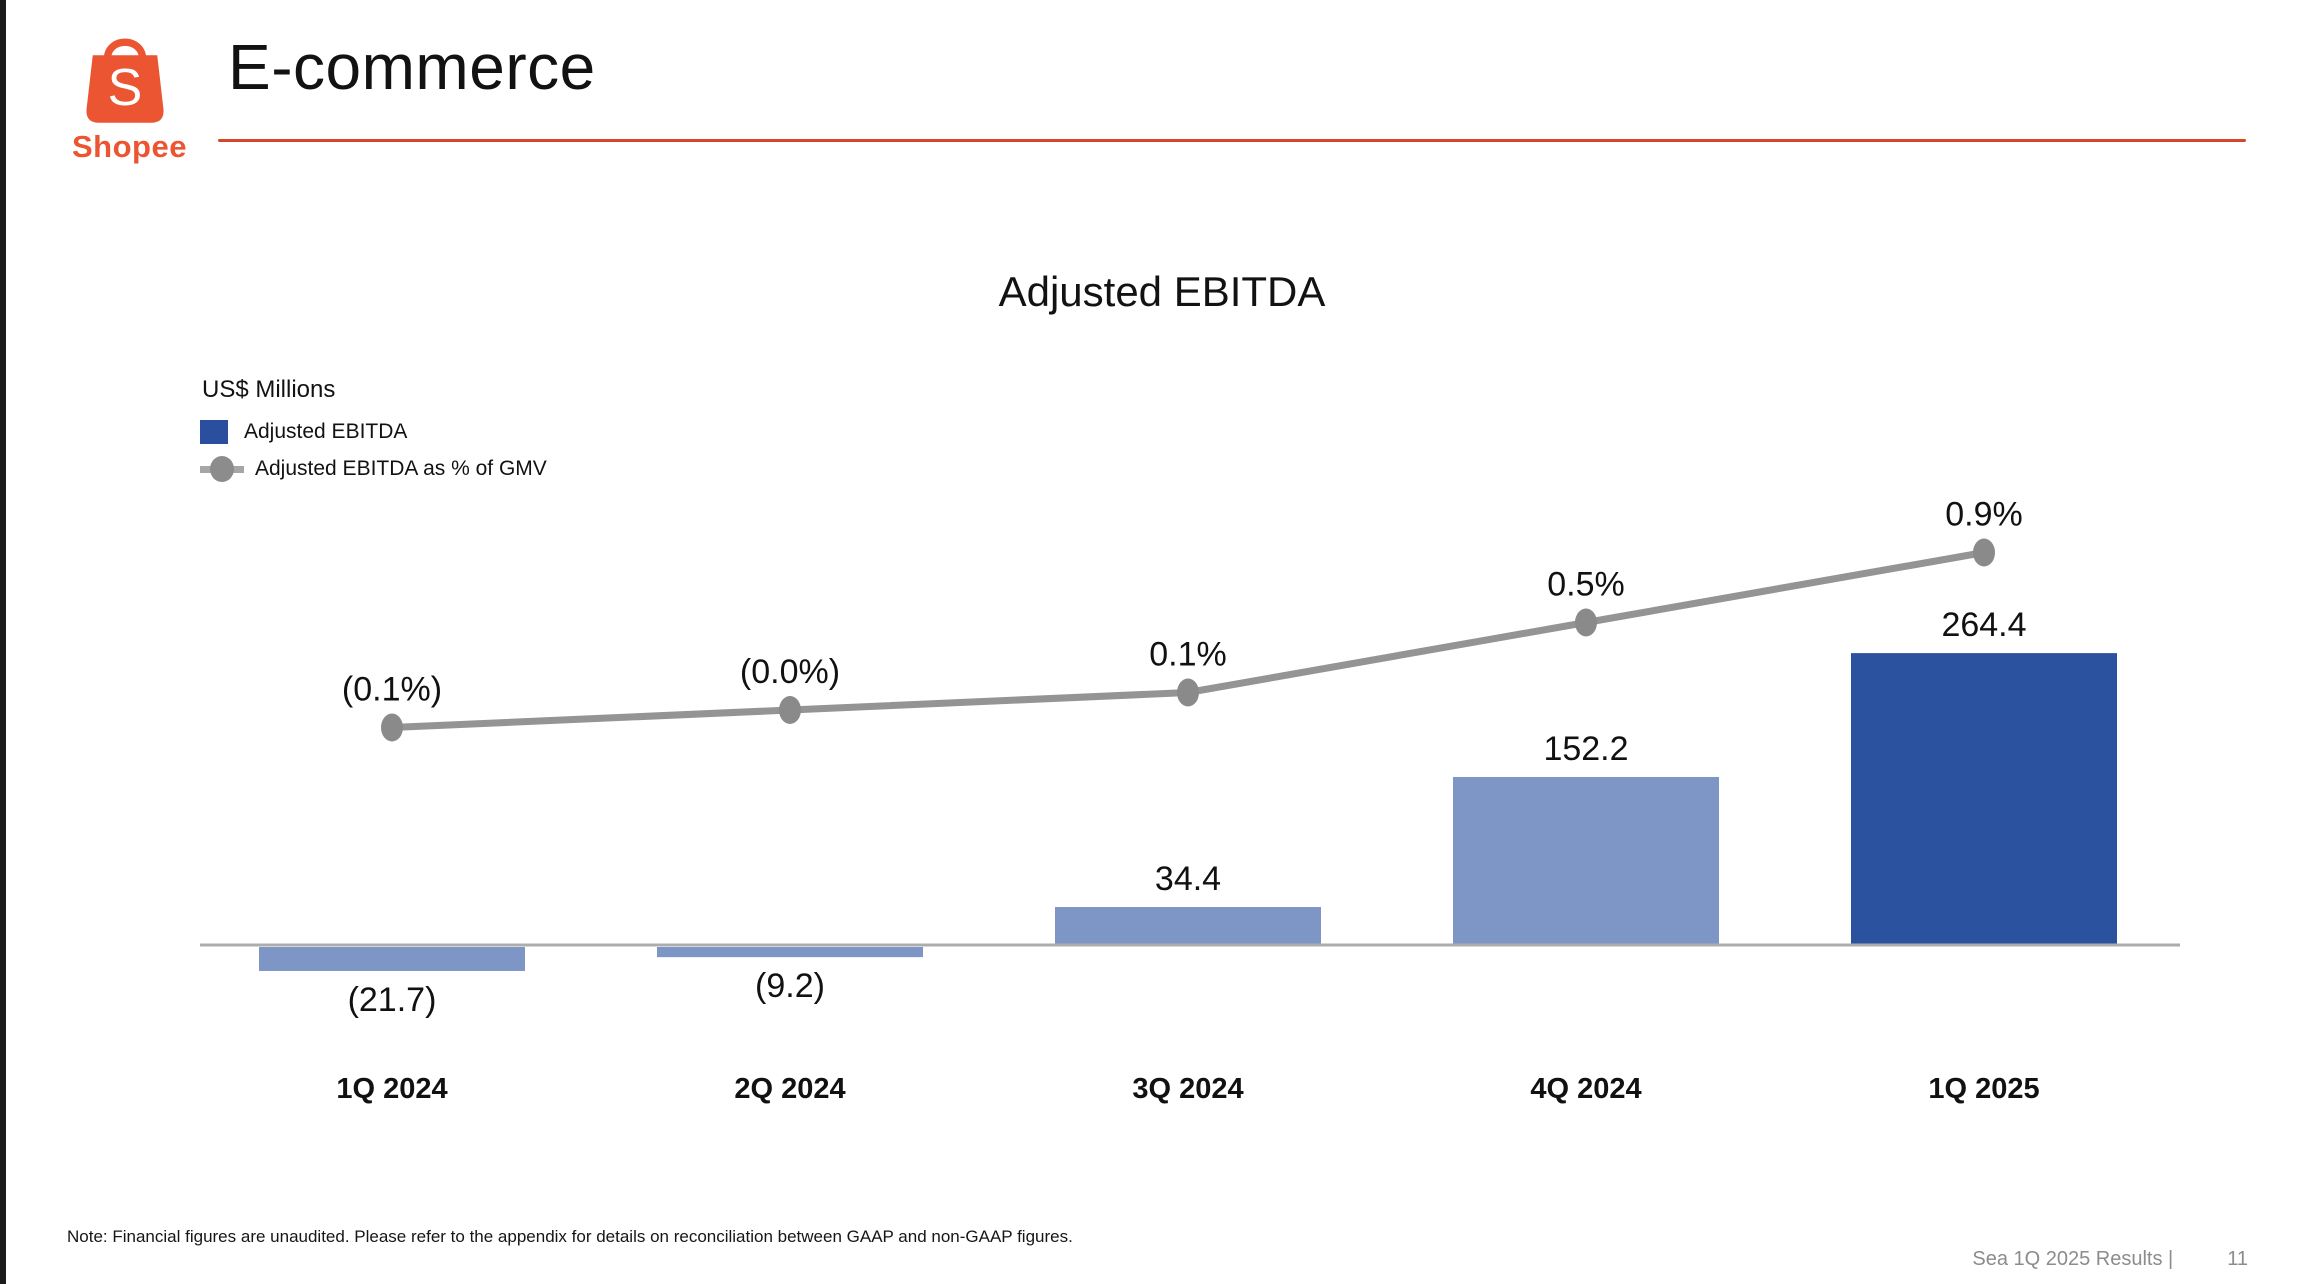 The image size is (2312, 1284). Describe the element at coordinates (1585, 749) in the screenshot. I see `bar-value-label: 152.2` at that location.